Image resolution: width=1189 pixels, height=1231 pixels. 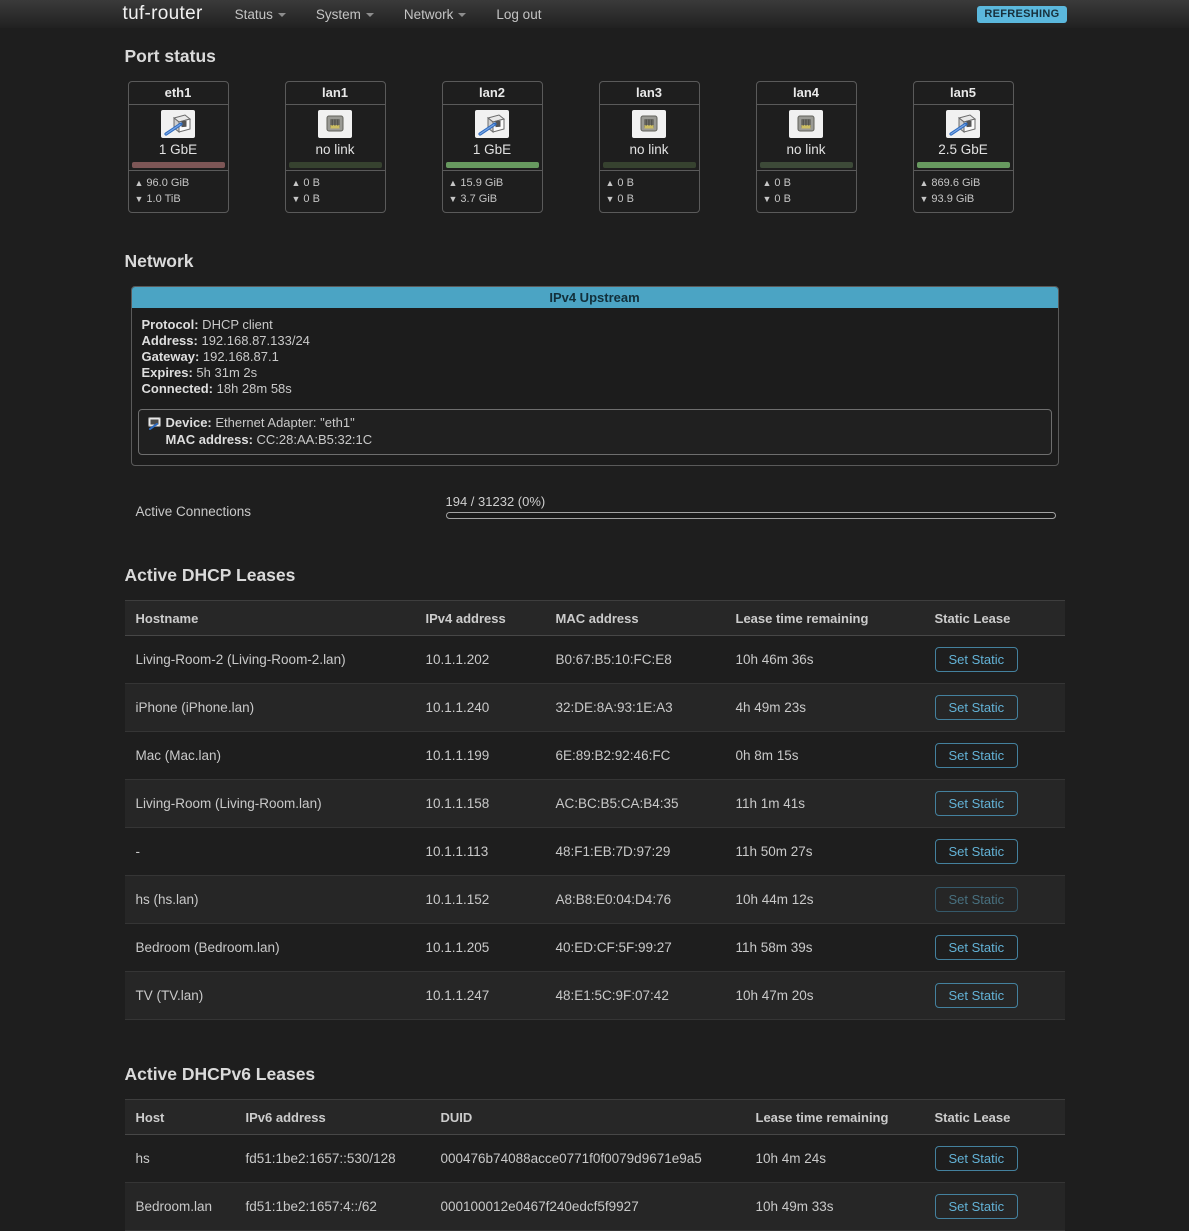 I want to click on ipv4-cell: 10.1.1.158, so click(x=457, y=803).